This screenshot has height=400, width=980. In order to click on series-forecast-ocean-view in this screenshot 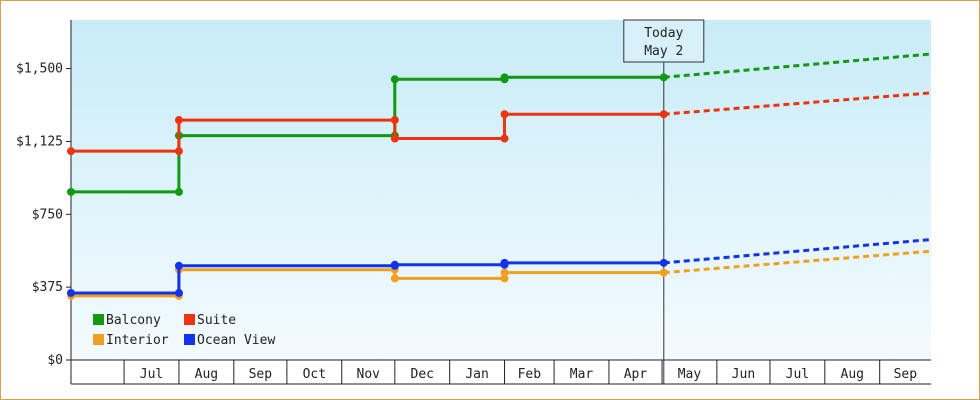, I will do `click(797, 251)`.